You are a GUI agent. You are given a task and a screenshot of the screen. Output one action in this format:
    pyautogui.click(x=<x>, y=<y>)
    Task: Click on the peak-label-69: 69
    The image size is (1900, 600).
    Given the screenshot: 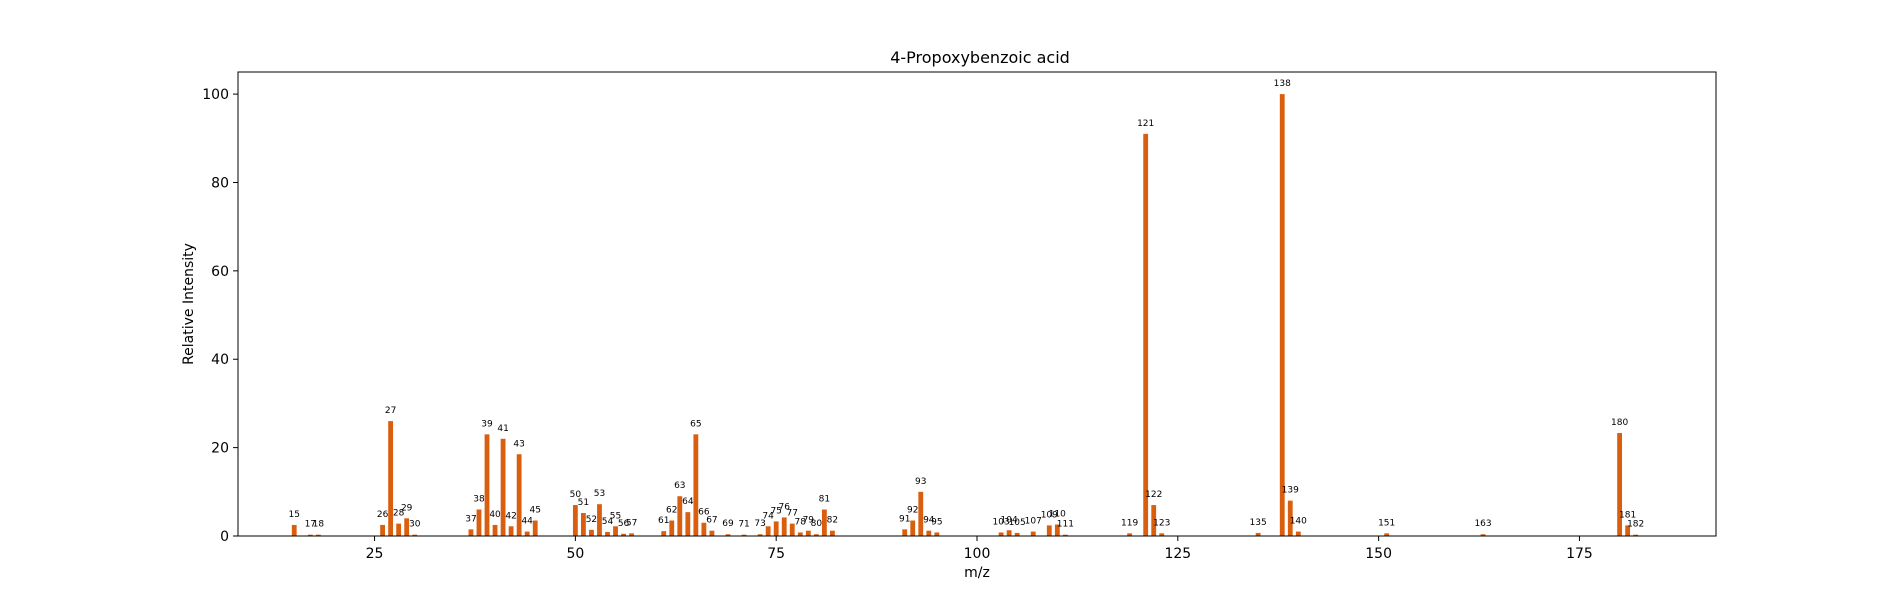 What is the action you would take?
    pyautogui.click(x=728, y=524)
    